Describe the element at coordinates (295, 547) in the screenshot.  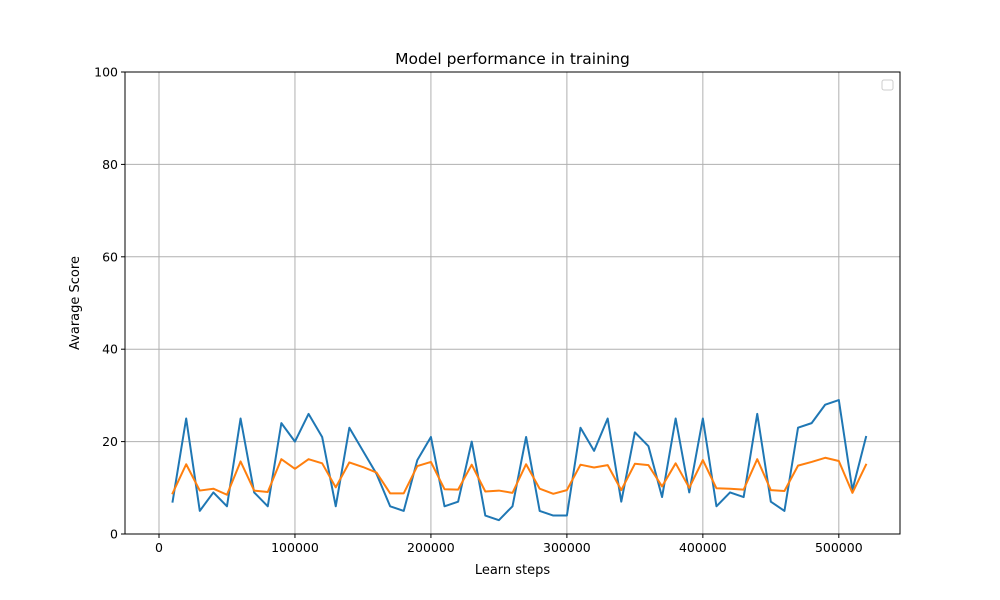
I see `x-tick-label: 100000` at that location.